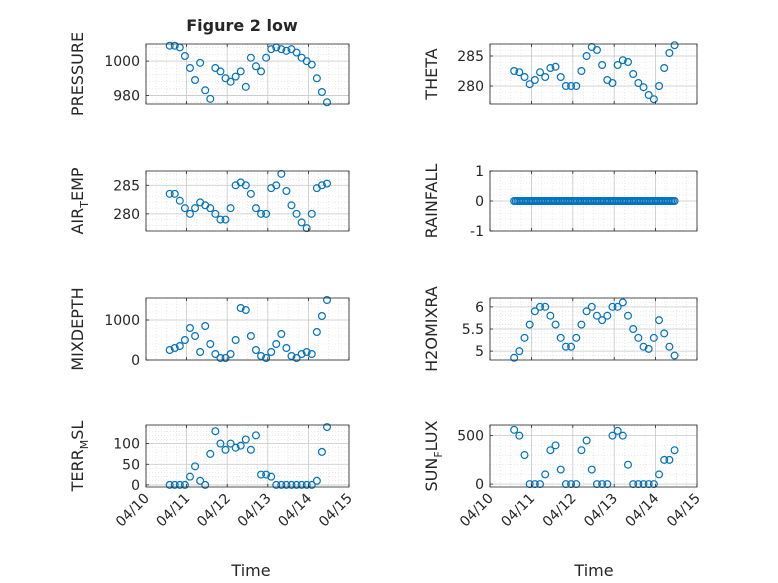  Describe the element at coordinates (126, 96) in the screenshot. I see `y-tick-label: 980` at that location.